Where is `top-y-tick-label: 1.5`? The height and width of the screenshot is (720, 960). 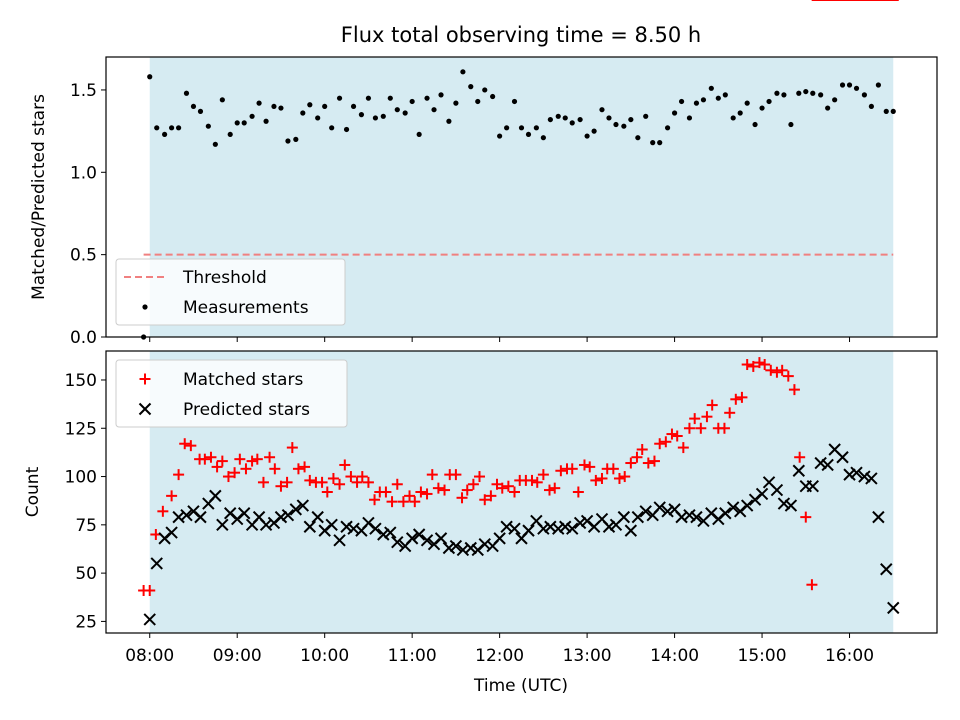
top-y-tick-label: 1.5 is located at coordinates (83, 91).